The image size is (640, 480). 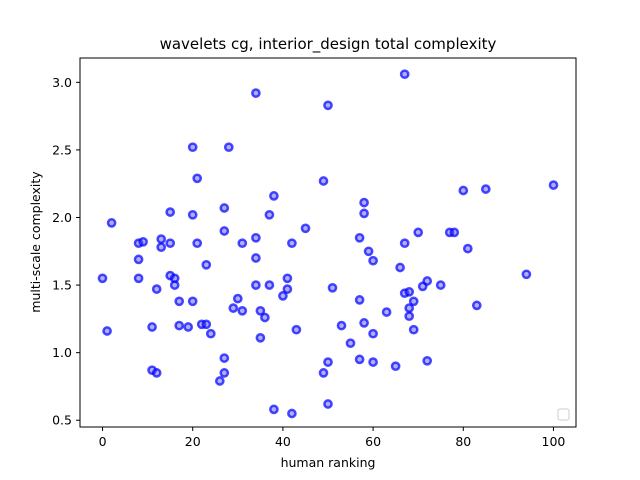 I want to click on y-tick-label: 0.5, so click(x=62, y=420).